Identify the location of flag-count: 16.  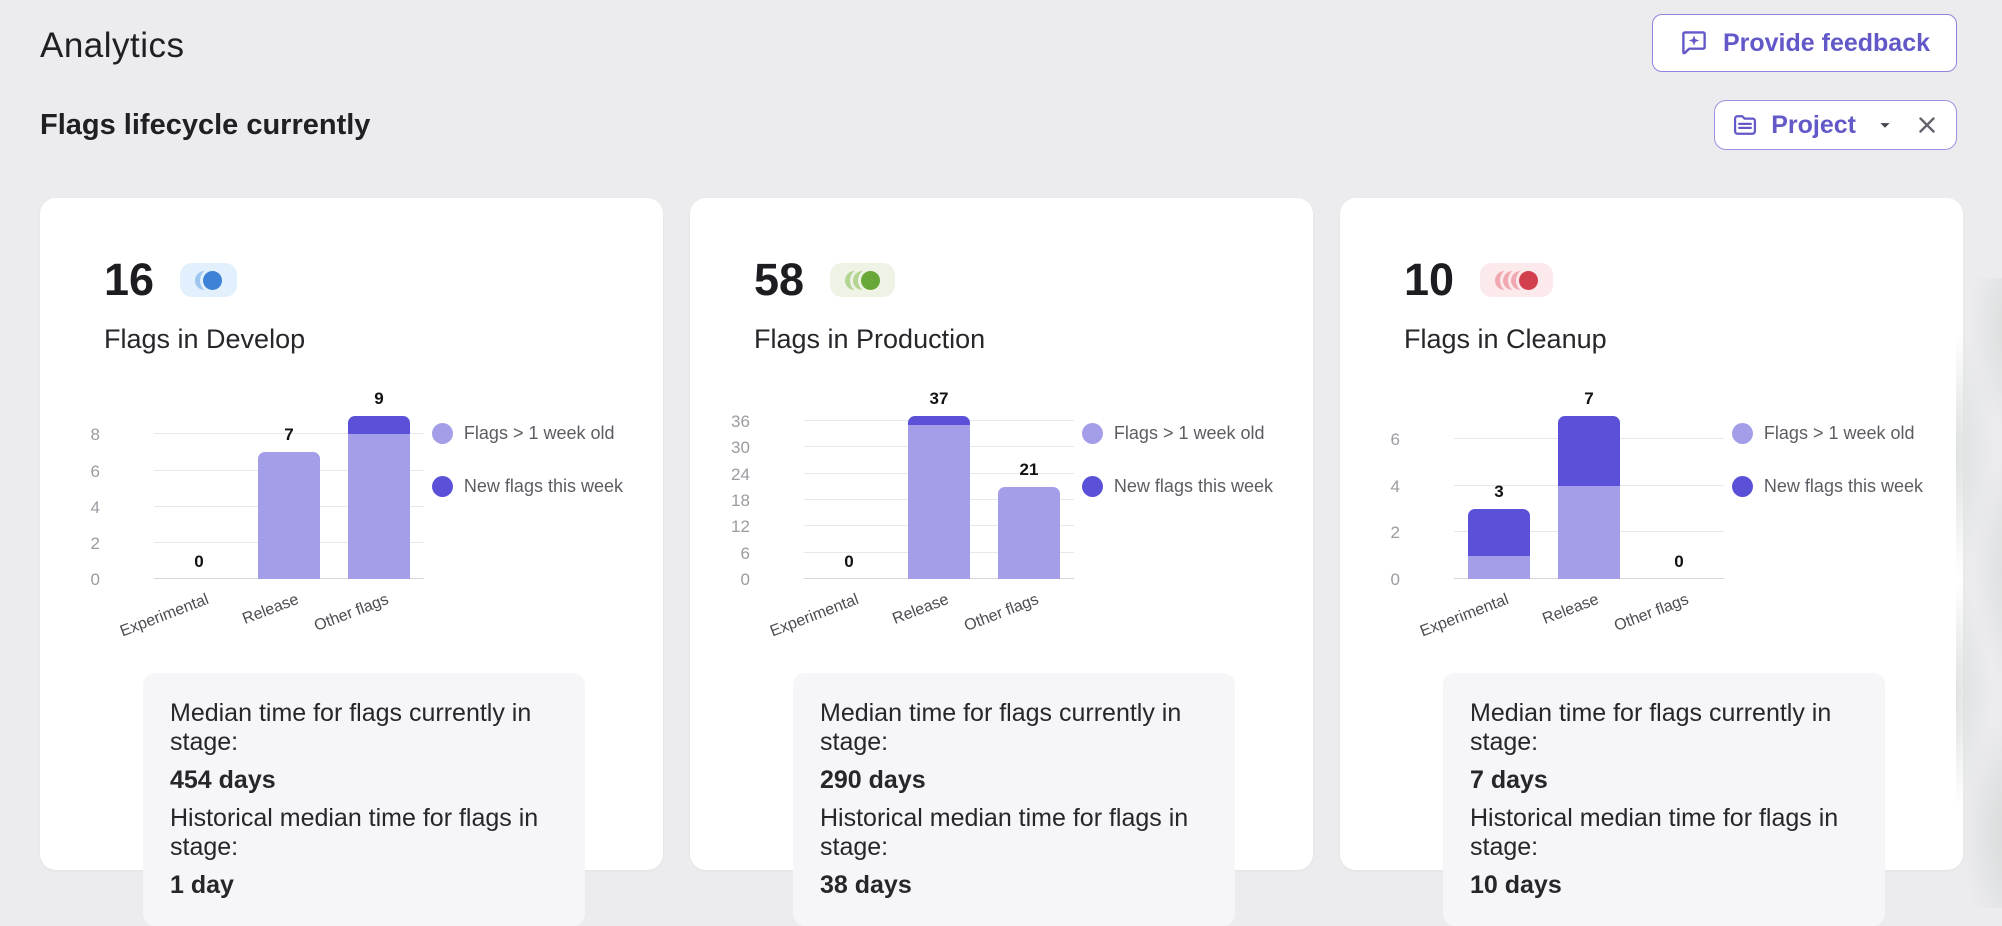
(129, 279).